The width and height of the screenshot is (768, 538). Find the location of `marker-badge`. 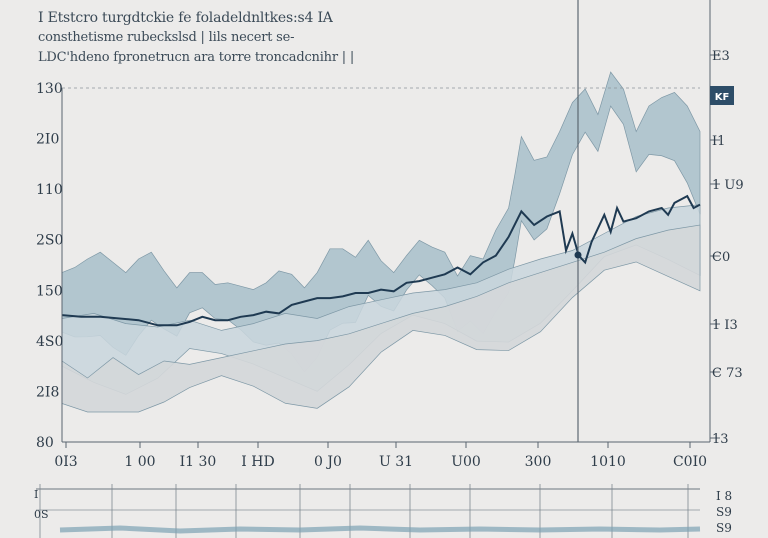

marker-badge is located at coordinates (722, 95).